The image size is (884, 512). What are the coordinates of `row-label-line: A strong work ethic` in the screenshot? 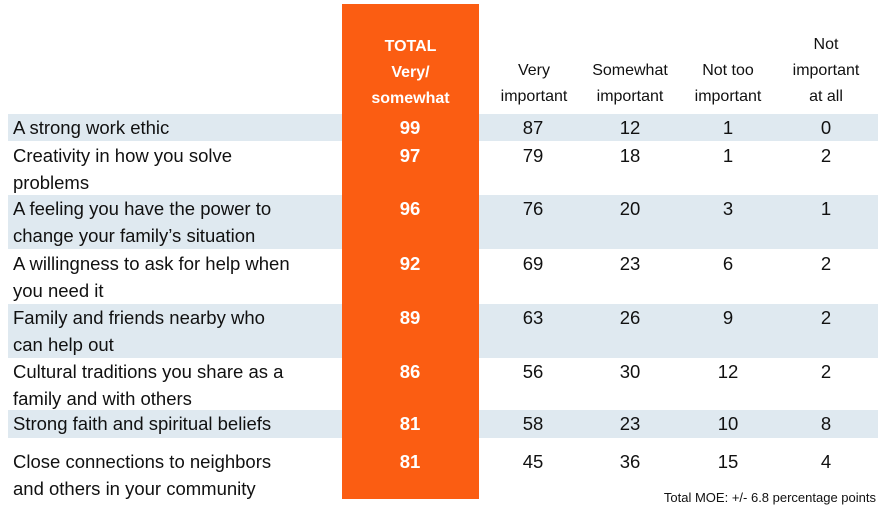 It's located at (91, 127).